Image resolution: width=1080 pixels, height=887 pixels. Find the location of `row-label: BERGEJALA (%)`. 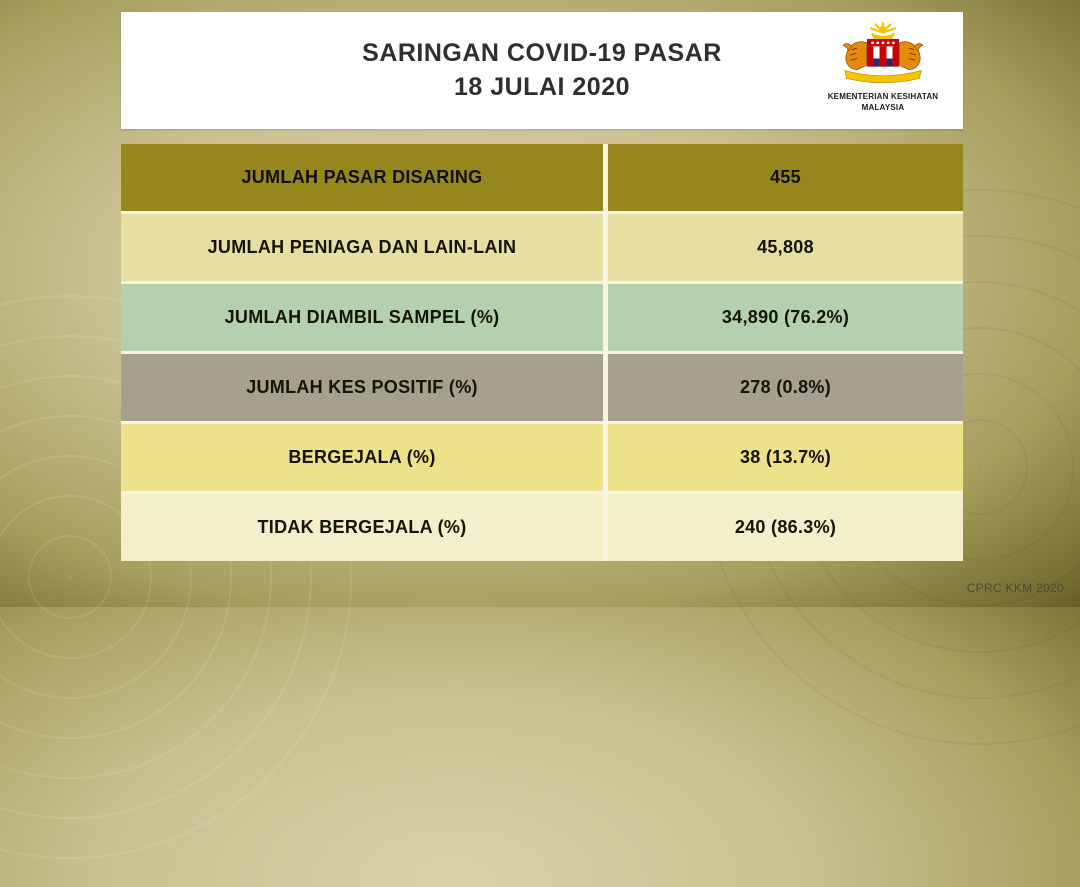

row-label: BERGEJALA (%) is located at coordinates (364, 457).